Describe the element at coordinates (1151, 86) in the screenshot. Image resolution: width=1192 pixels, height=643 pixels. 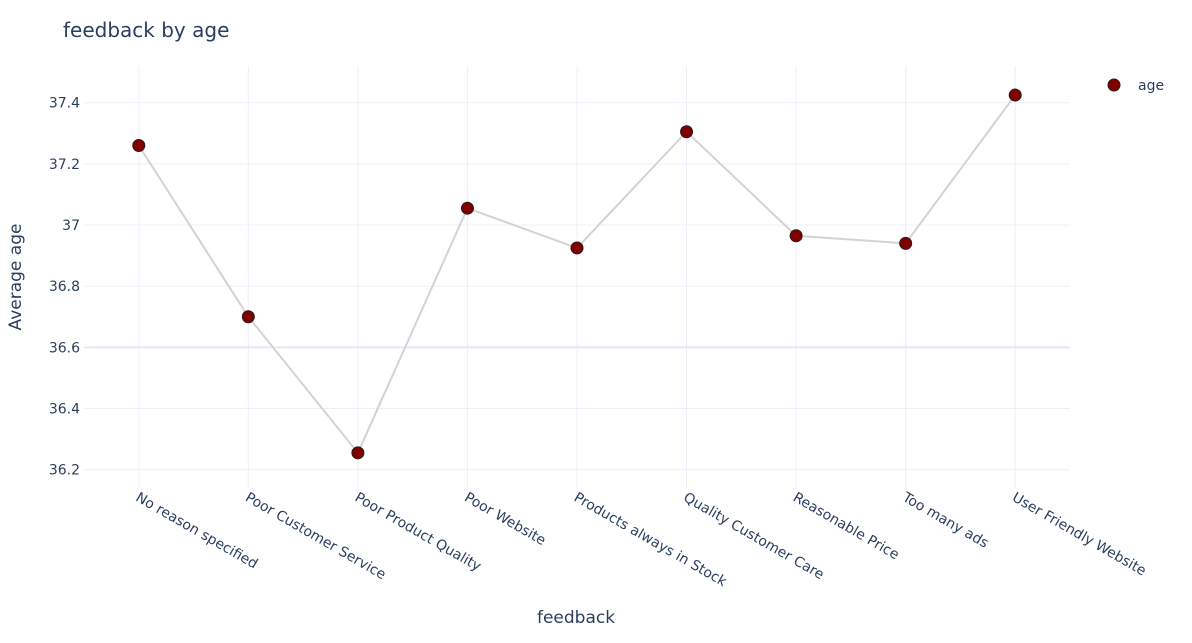
I see `legend-label: age` at that location.